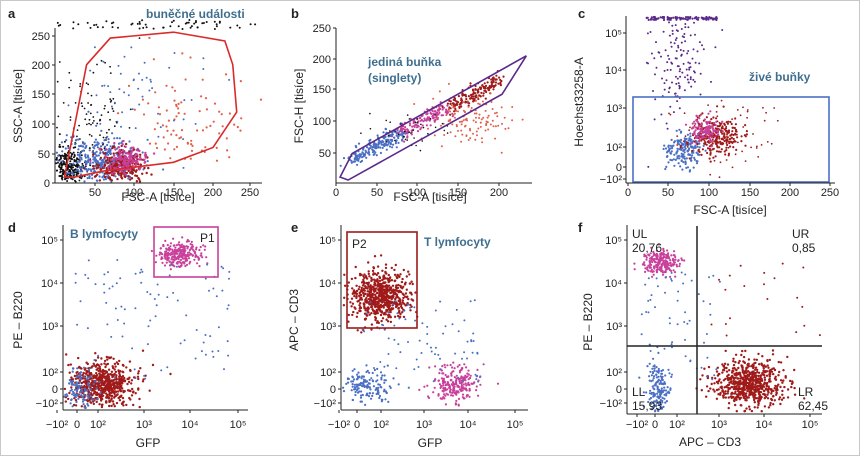 The height and width of the screenshot is (456, 860). Describe the element at coordinates (668, 193) in the screenshot. I see `x-tick-label: 50` at that location.